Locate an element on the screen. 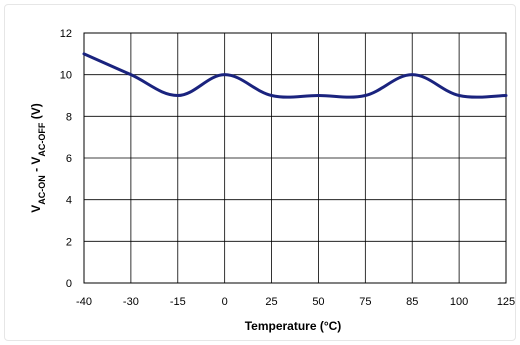 The height and width of the screenshot is (345, 520). y-tick-label: 10 is located at coordinates (66, 76).